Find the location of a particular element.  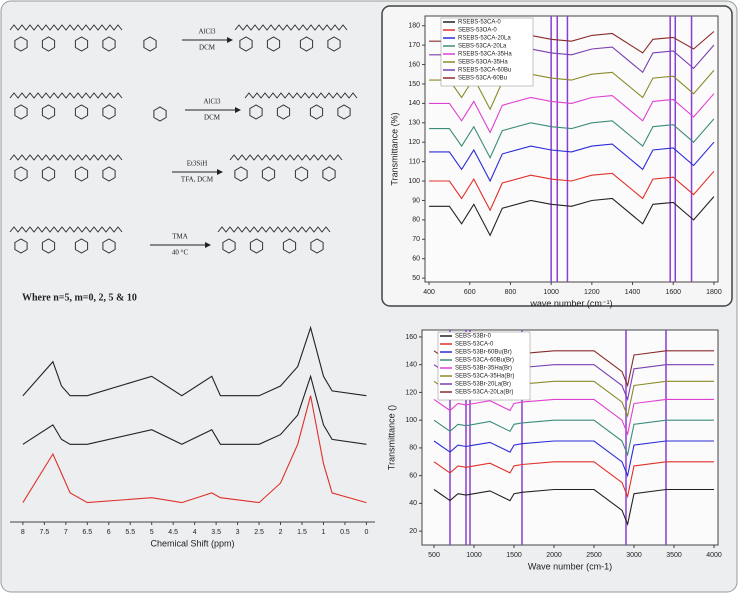

scheme-note: Where n=5, m=0, 2, 5 & 10 is located at coordinates (79, 297).